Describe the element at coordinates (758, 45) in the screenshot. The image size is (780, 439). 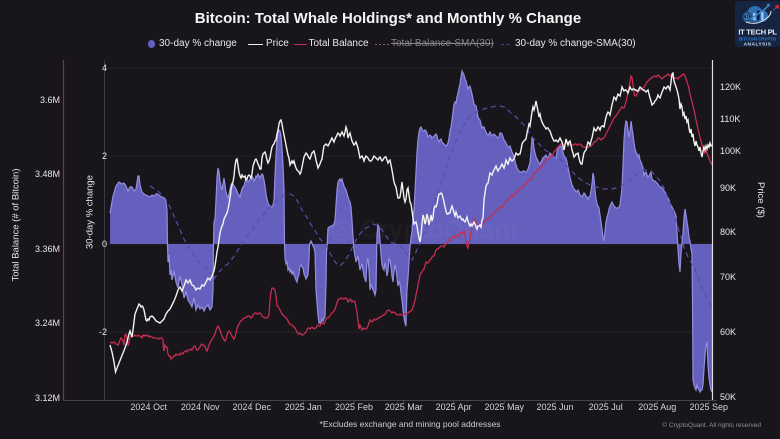
I see `svg-text: ANALYSIS` at that location.